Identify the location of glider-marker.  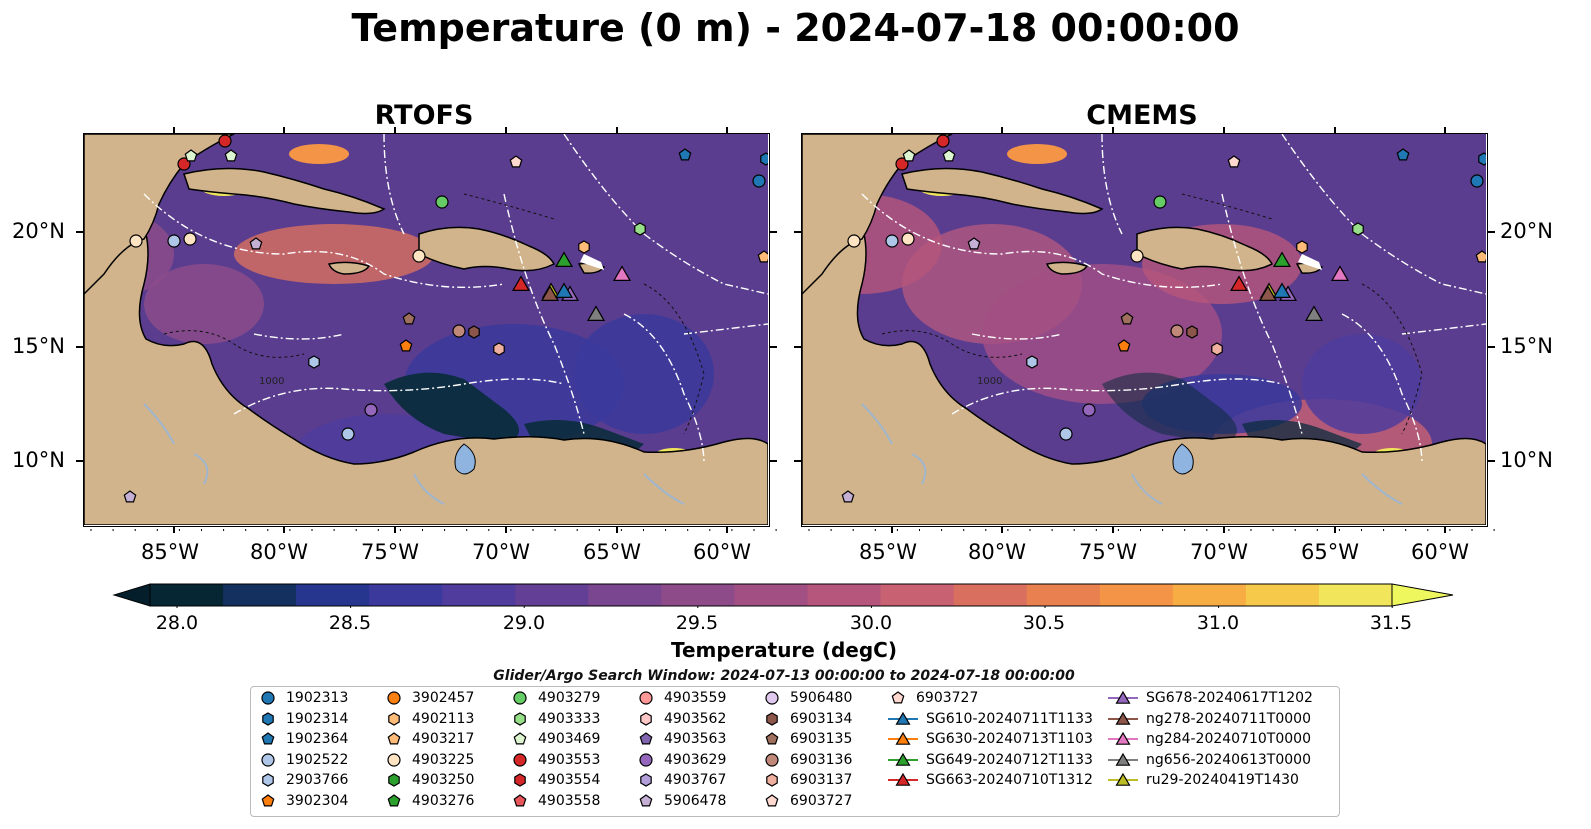
(521, 283).